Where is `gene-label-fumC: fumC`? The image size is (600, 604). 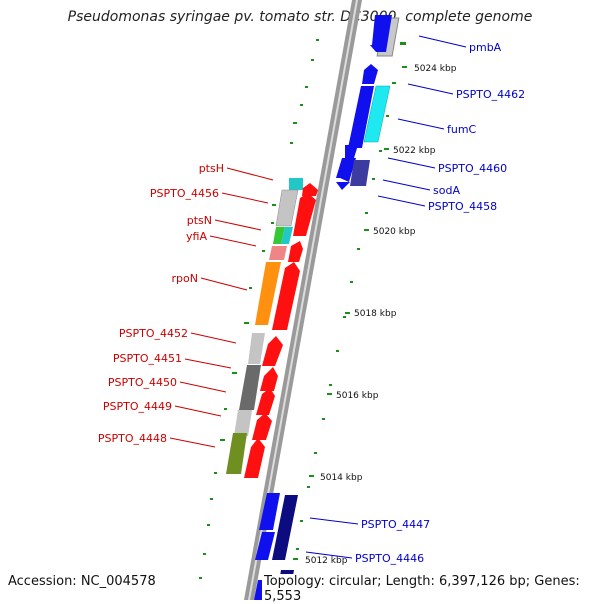 gene-label-fumC: fumC is located at coordinates (462, 129).